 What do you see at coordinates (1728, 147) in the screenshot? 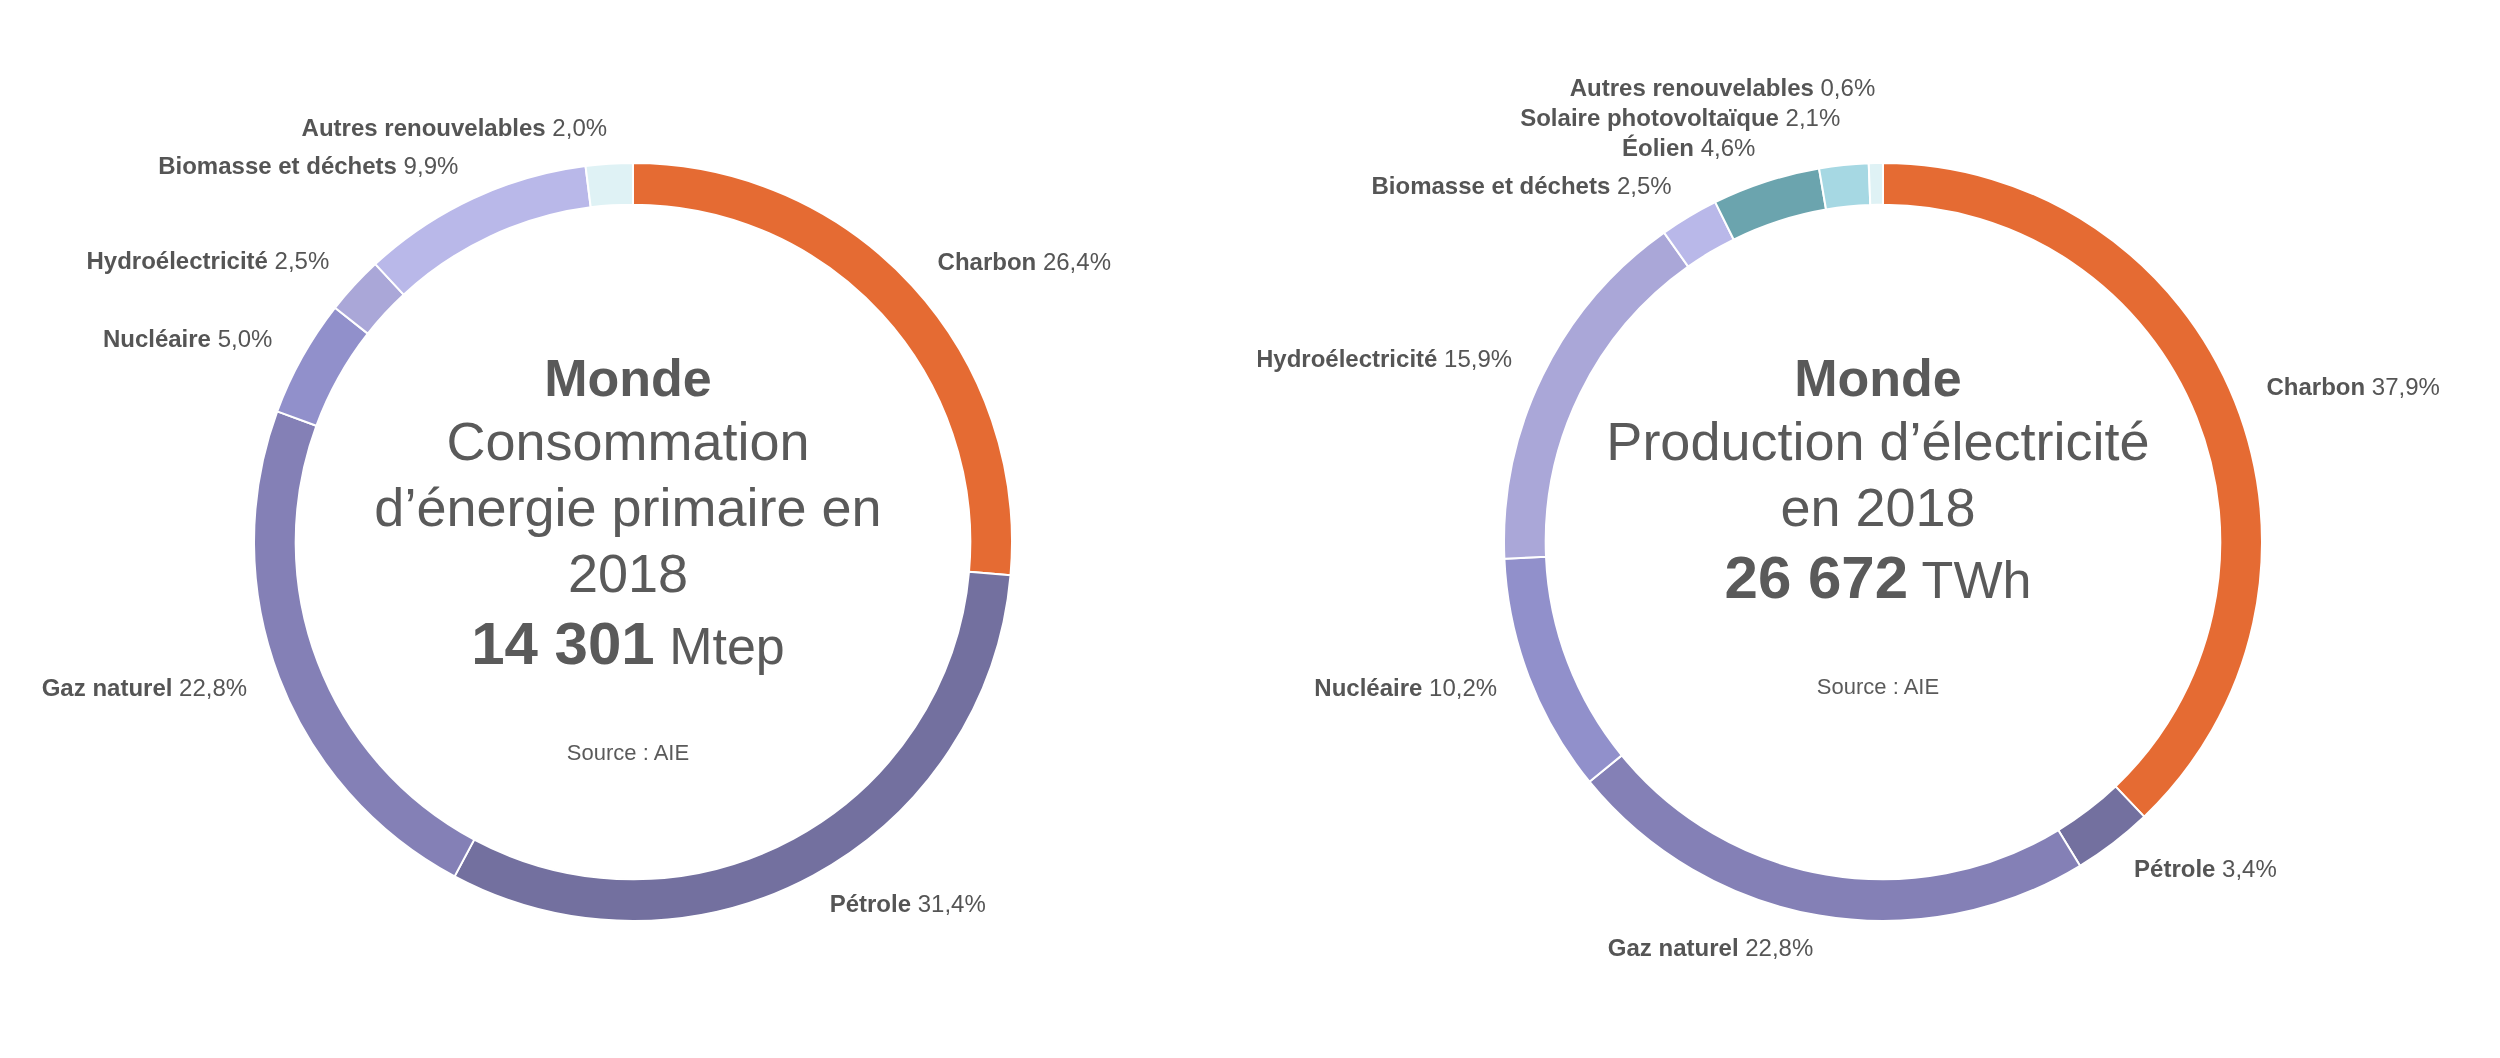
I see `data-label: 4,6%` at bounding box center [1728, 147].